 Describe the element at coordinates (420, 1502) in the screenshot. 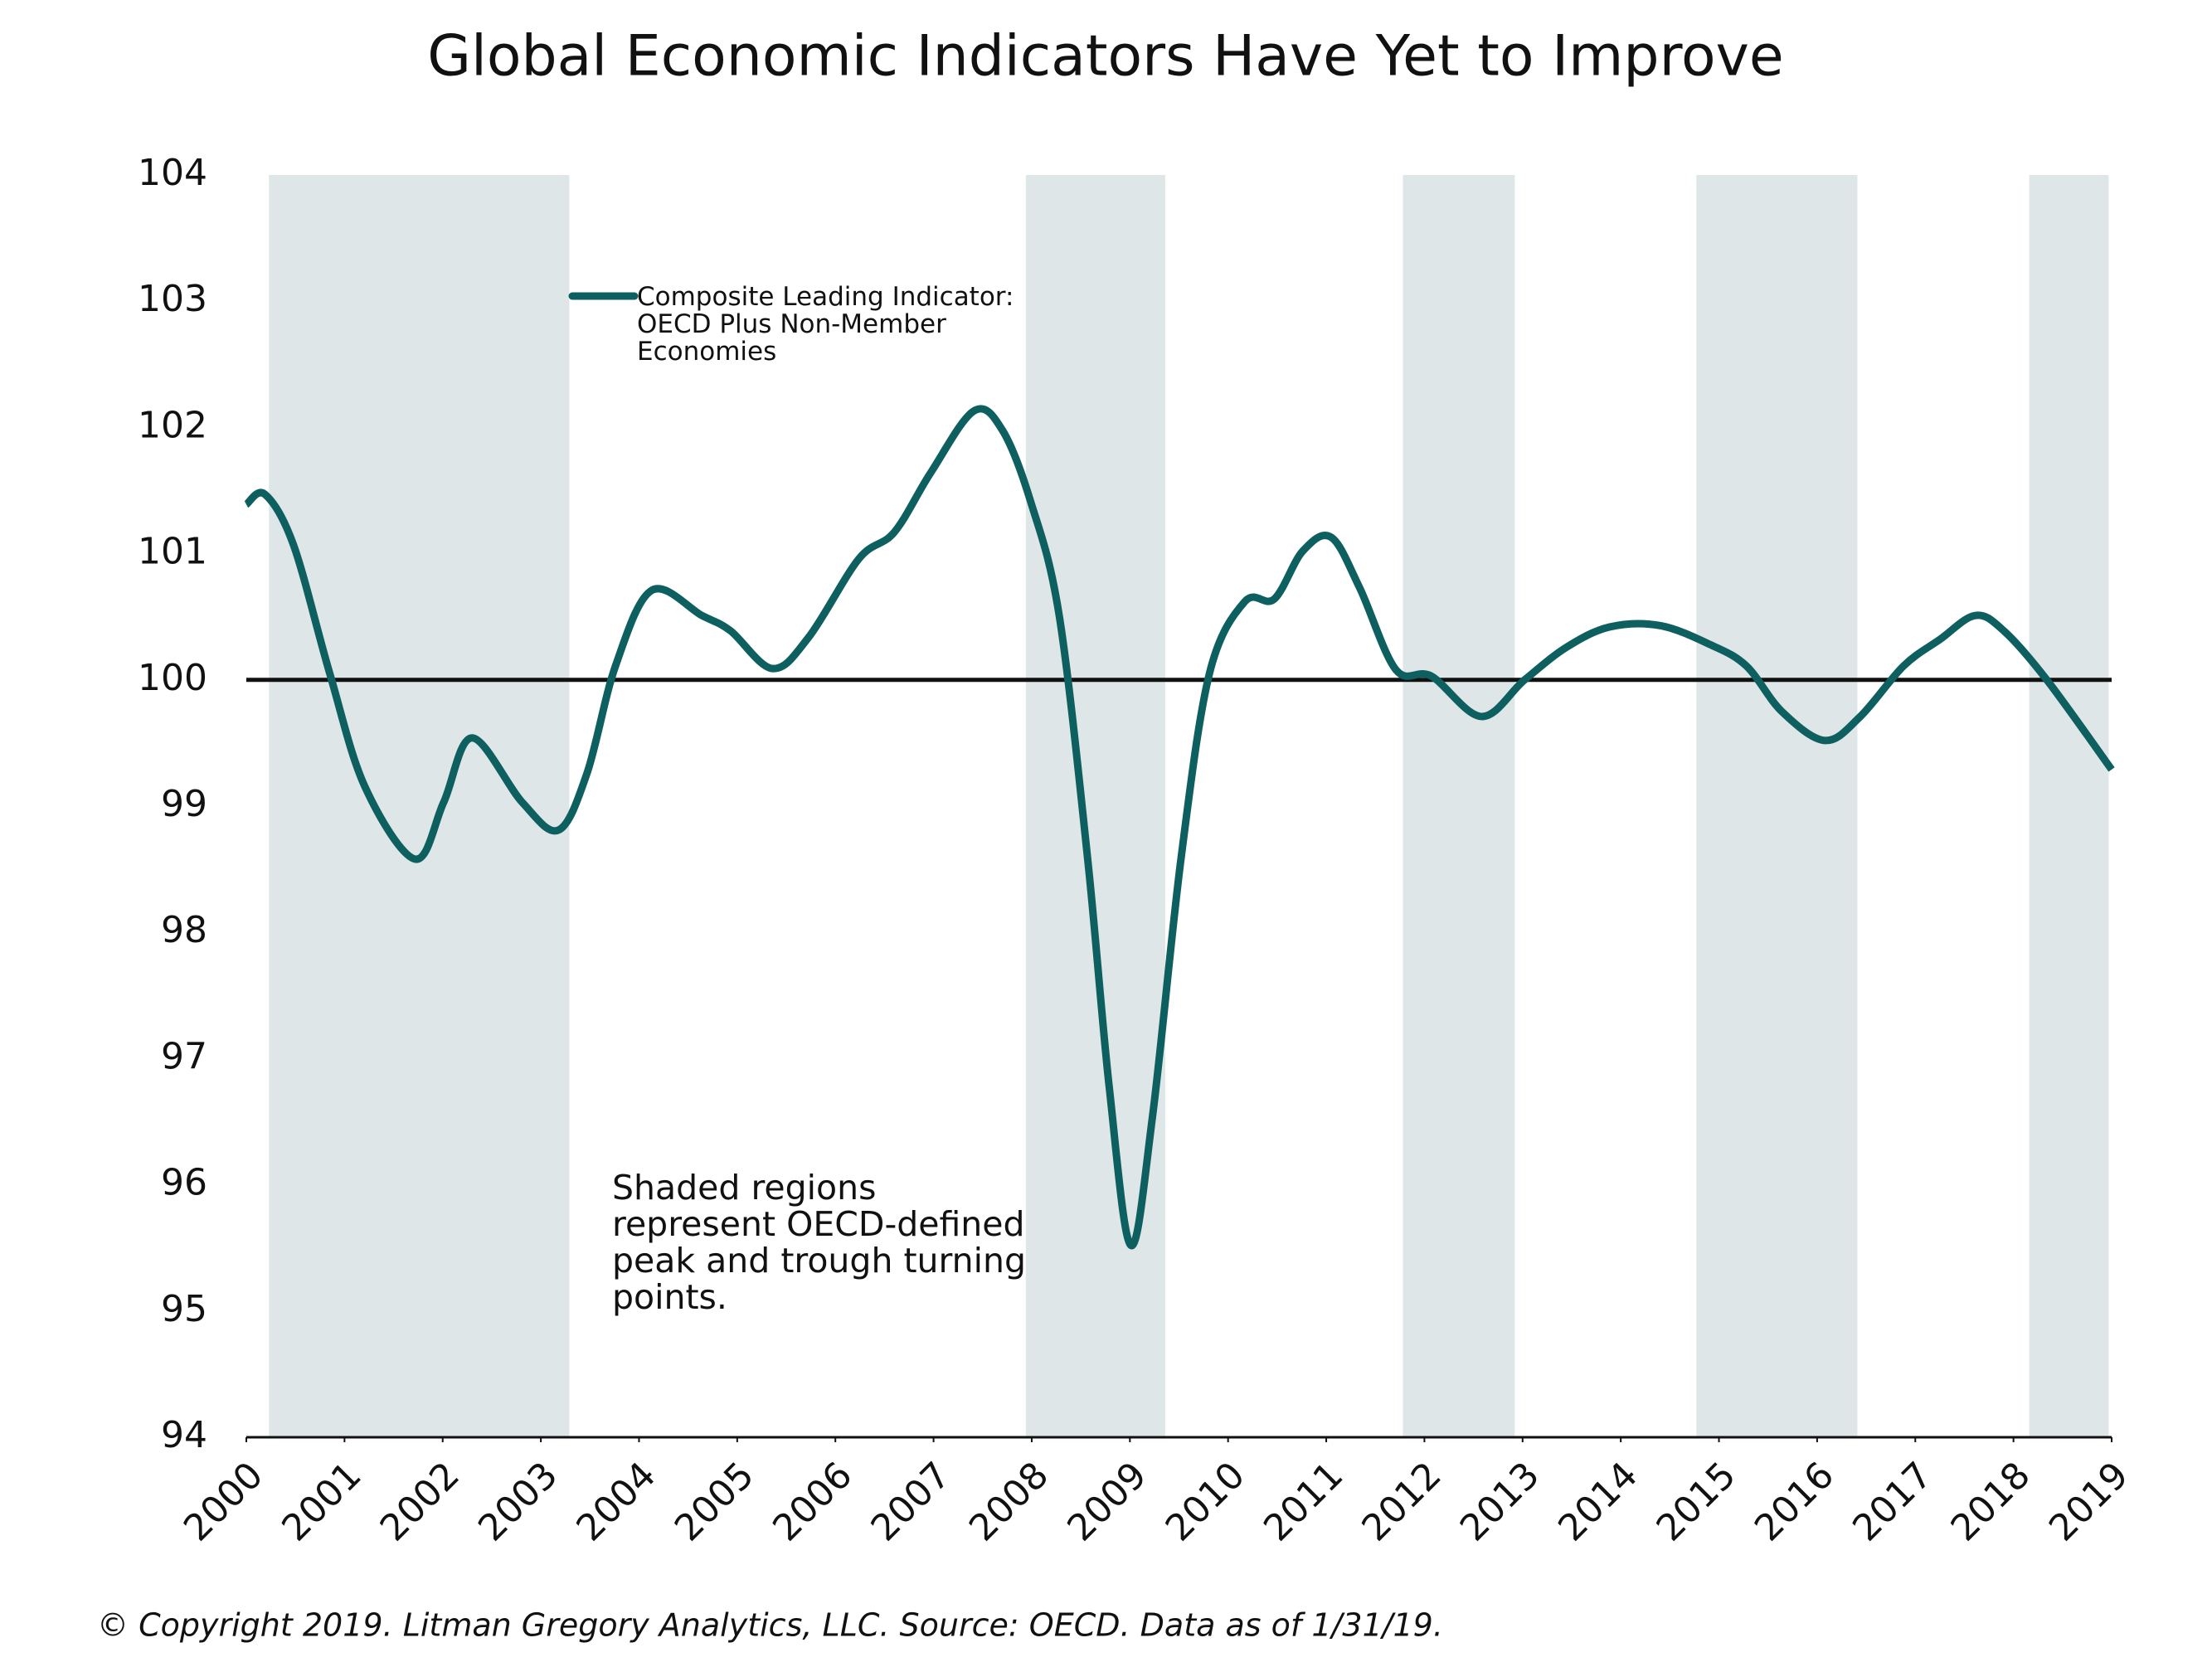

I see `x-tick-label: 2002` at that location.